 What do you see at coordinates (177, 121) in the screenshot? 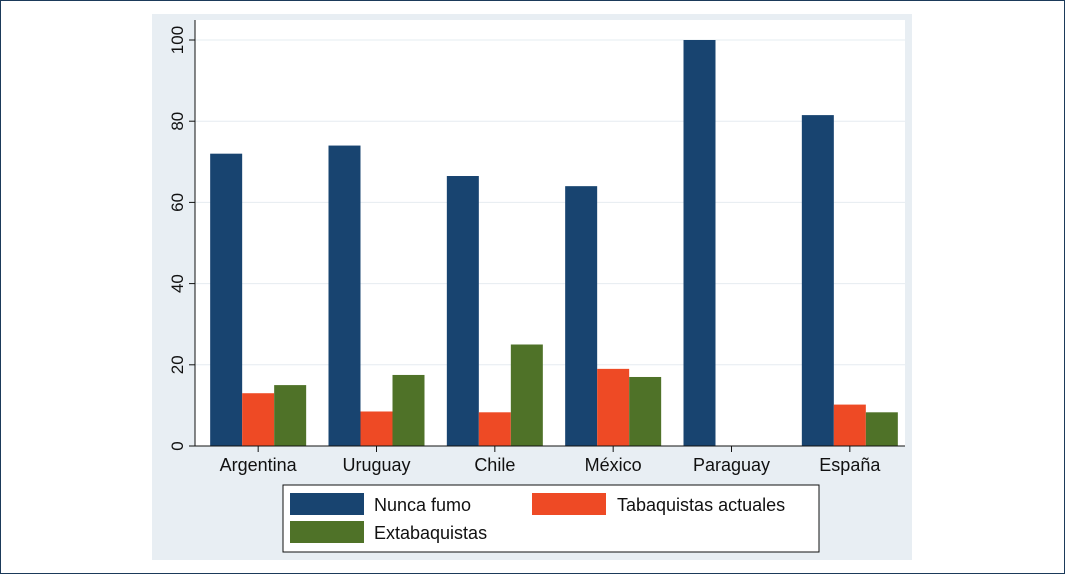
I see `y-tick-label: 80` at bounding box center [177, 121].